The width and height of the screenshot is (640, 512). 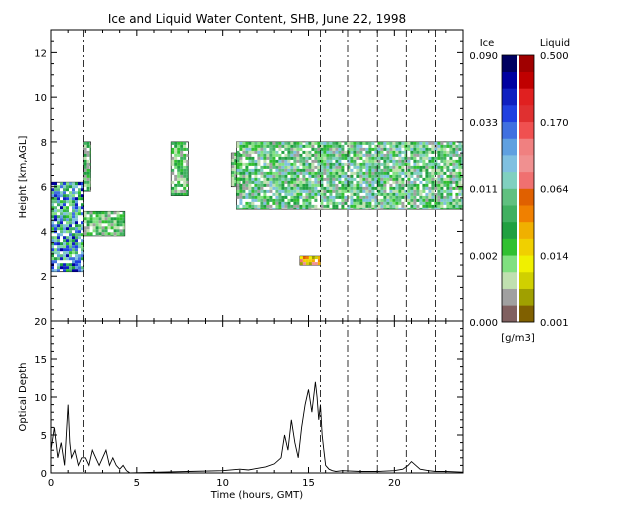 I want to click on colorbar-ice-cell, so click(x=509, y=264).